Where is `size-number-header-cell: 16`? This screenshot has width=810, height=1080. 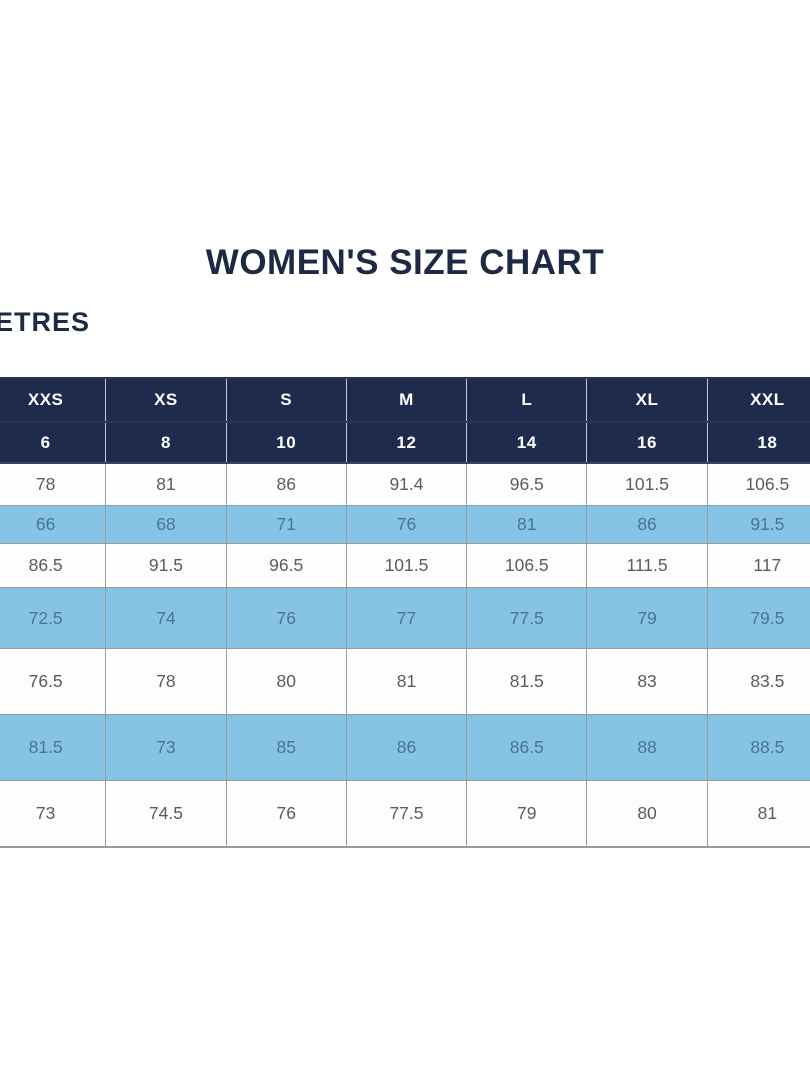 size-number-header-cell: 16 is located at coordinates (647, 442).